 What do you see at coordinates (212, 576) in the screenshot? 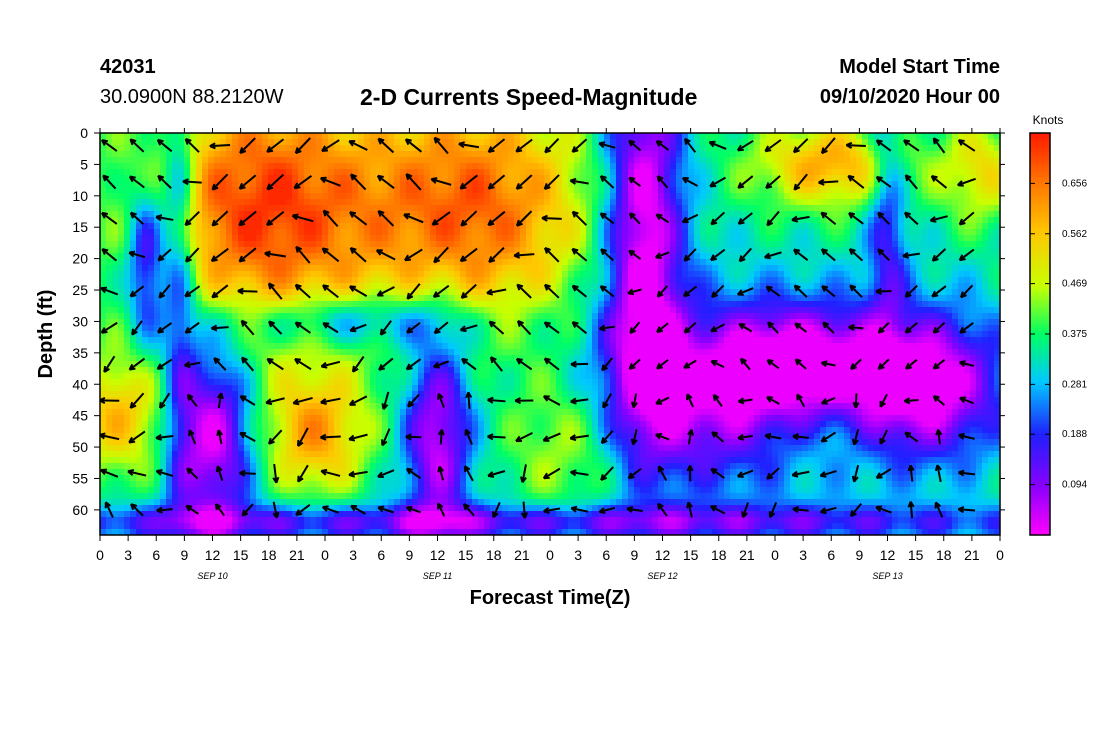
I see `day-label: SEP 10` at bounding box center [212, 576].